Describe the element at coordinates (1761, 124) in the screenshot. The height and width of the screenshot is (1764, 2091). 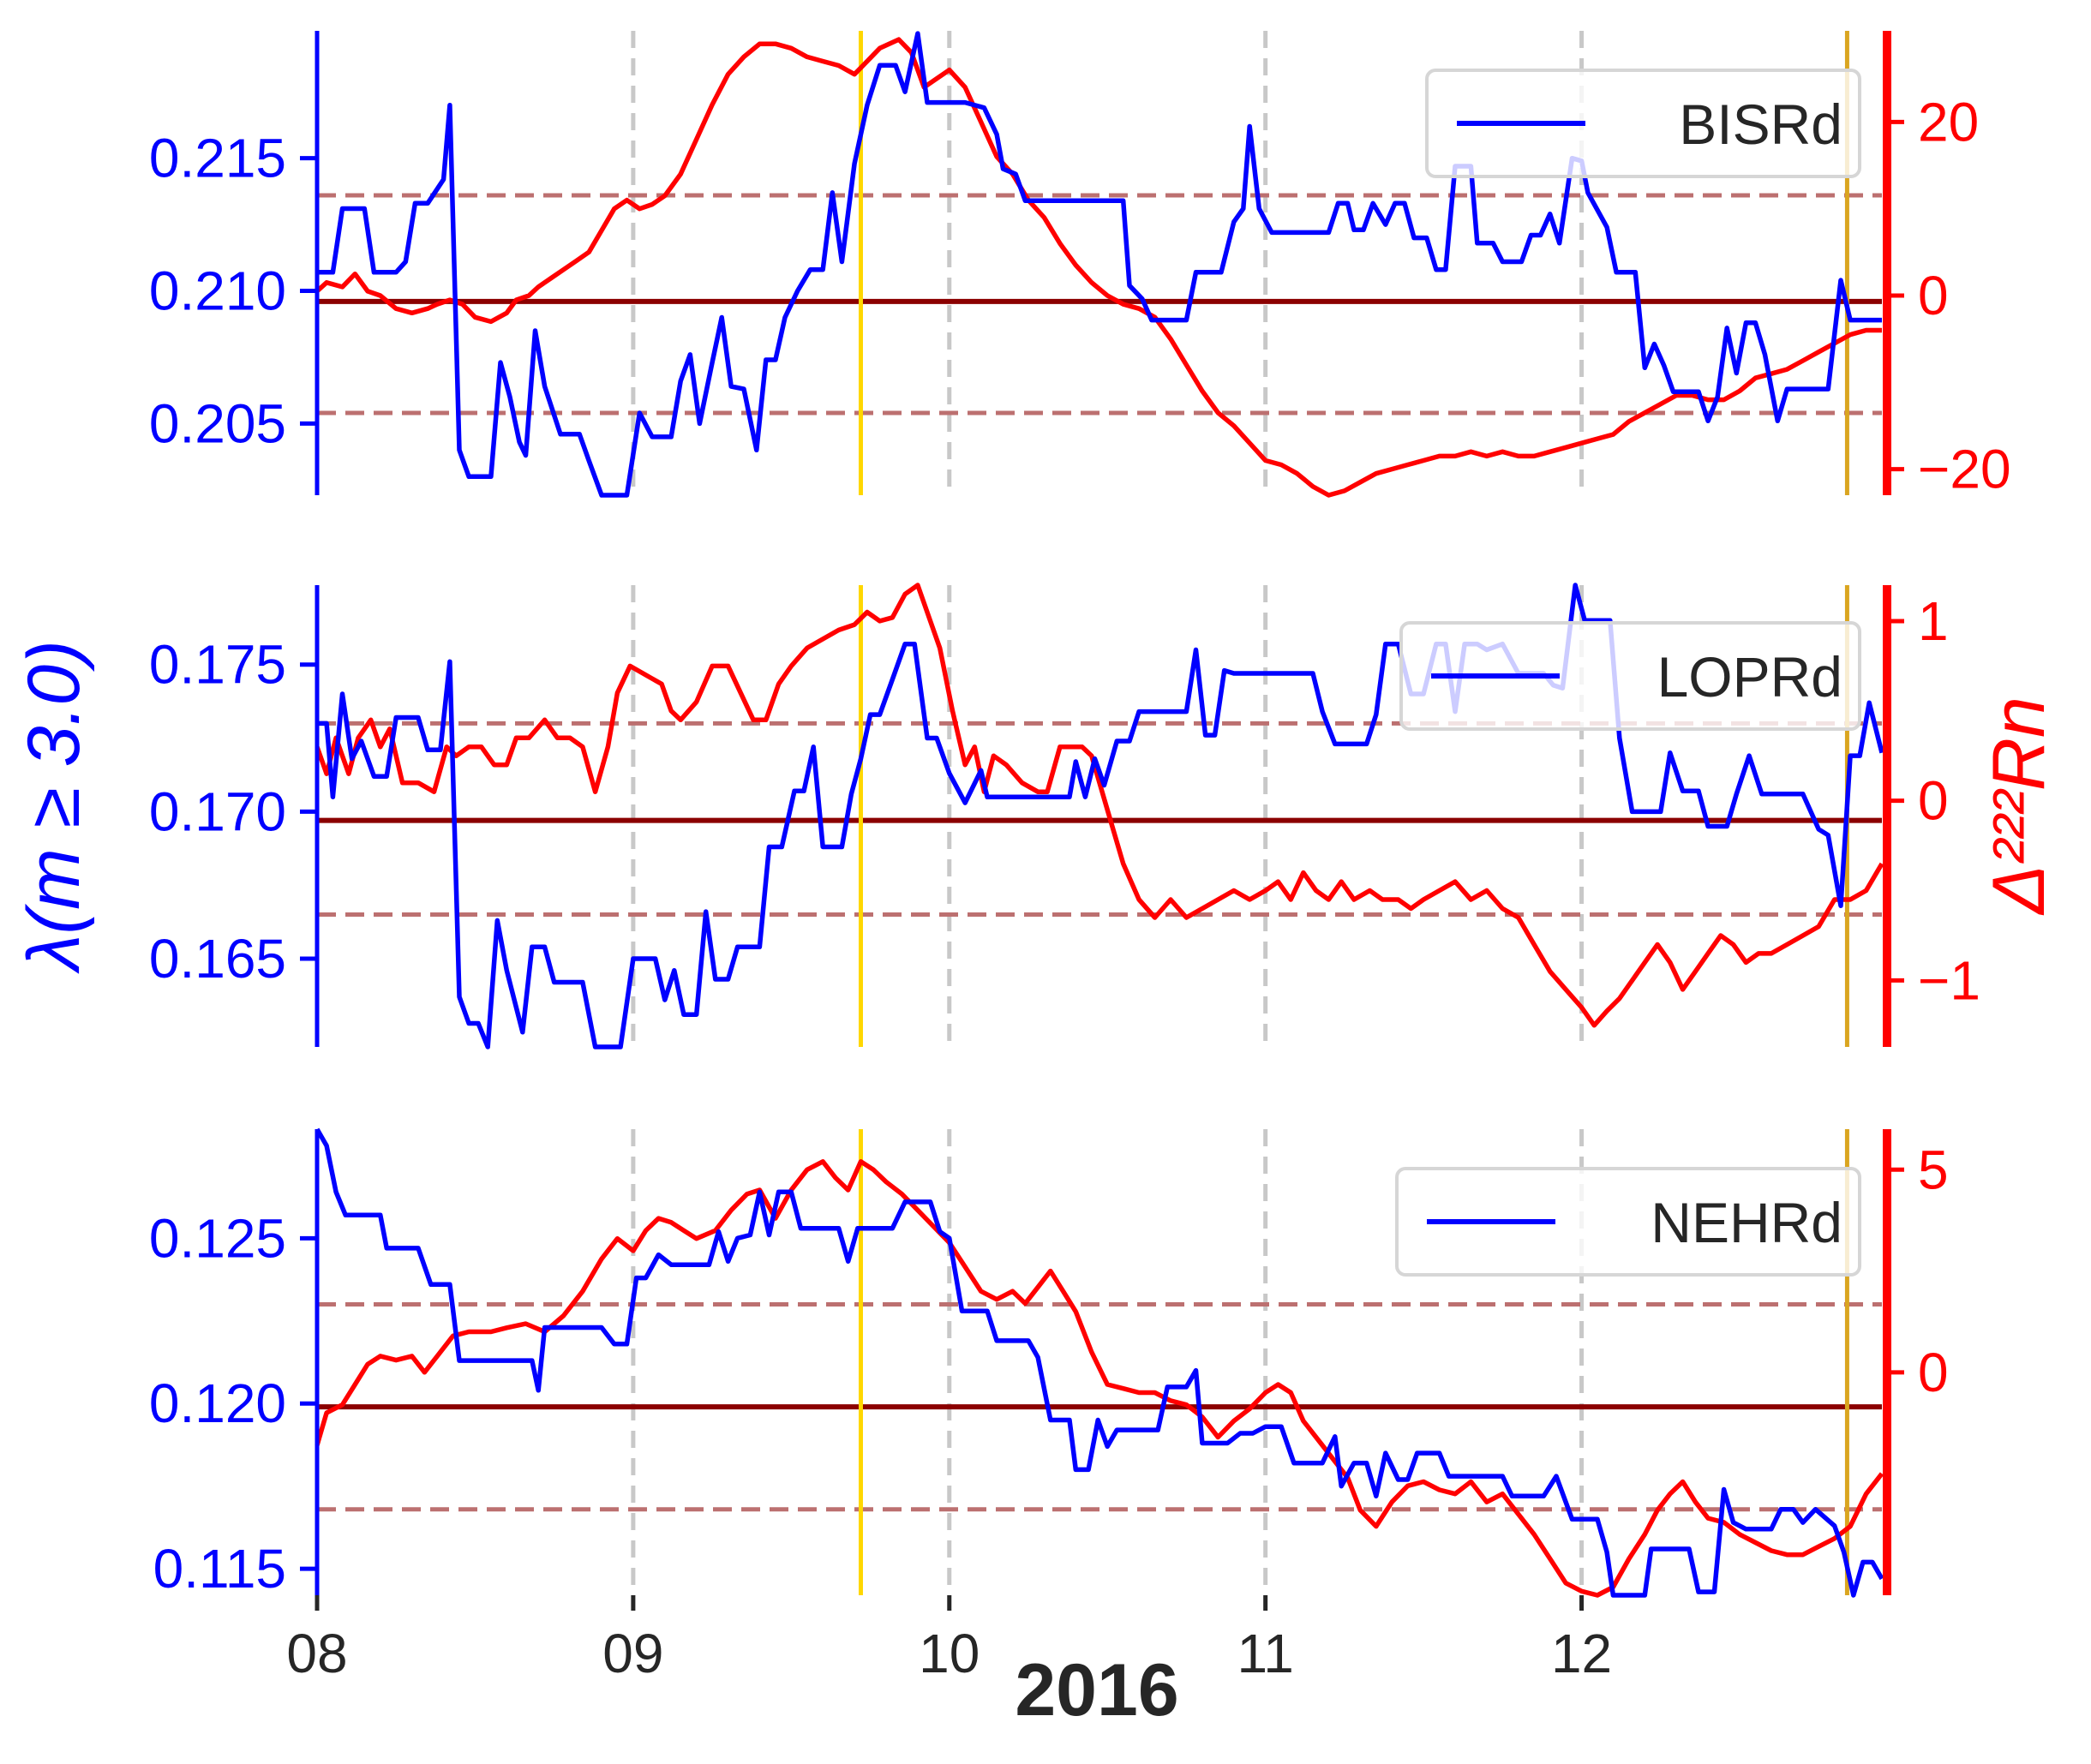
I see `legend-label: BISRd` at that location.